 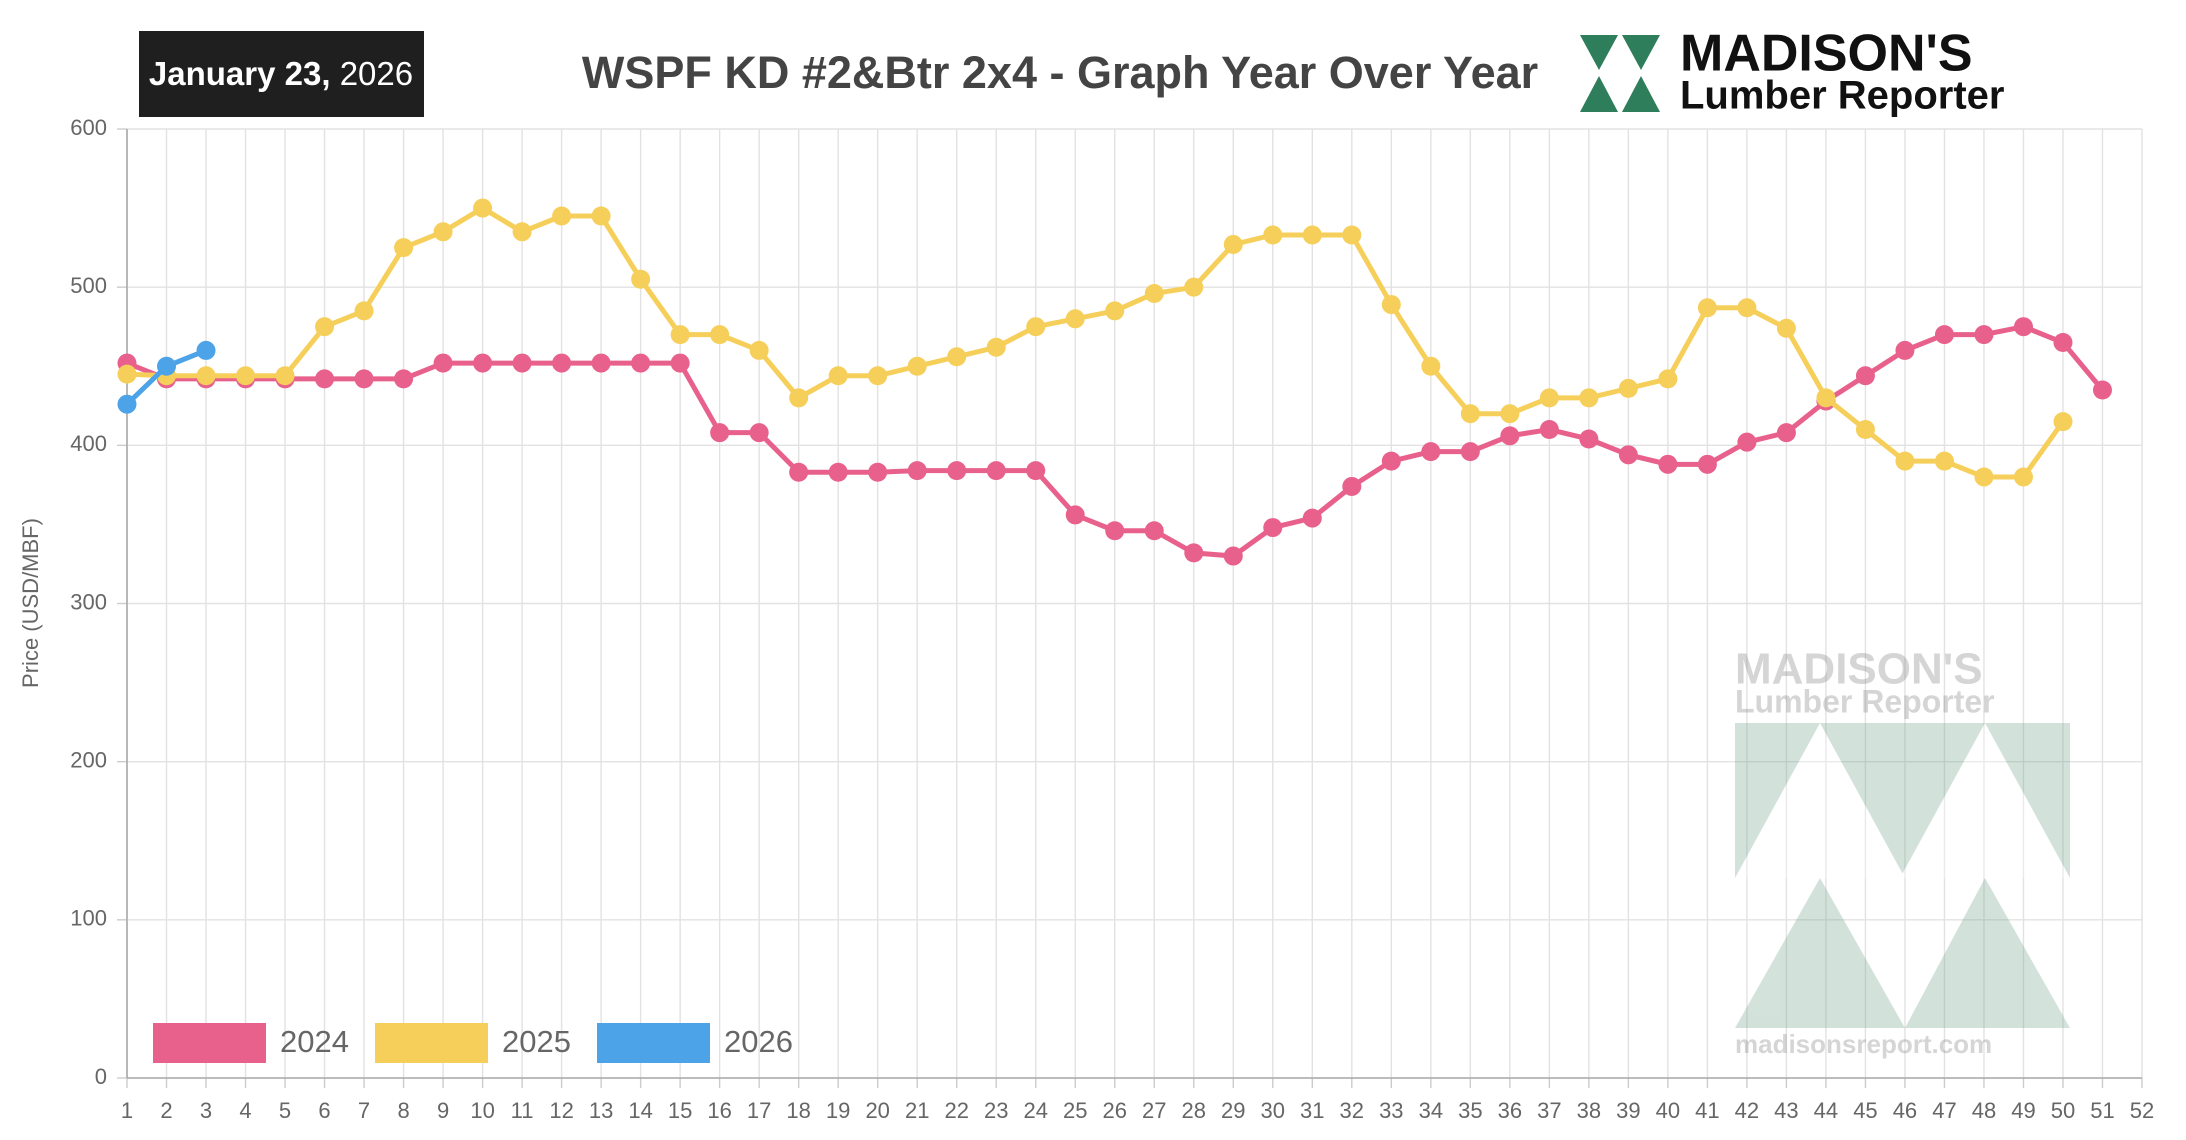 I want to click on legend-label: 2026, so click(x=758, y=1041).